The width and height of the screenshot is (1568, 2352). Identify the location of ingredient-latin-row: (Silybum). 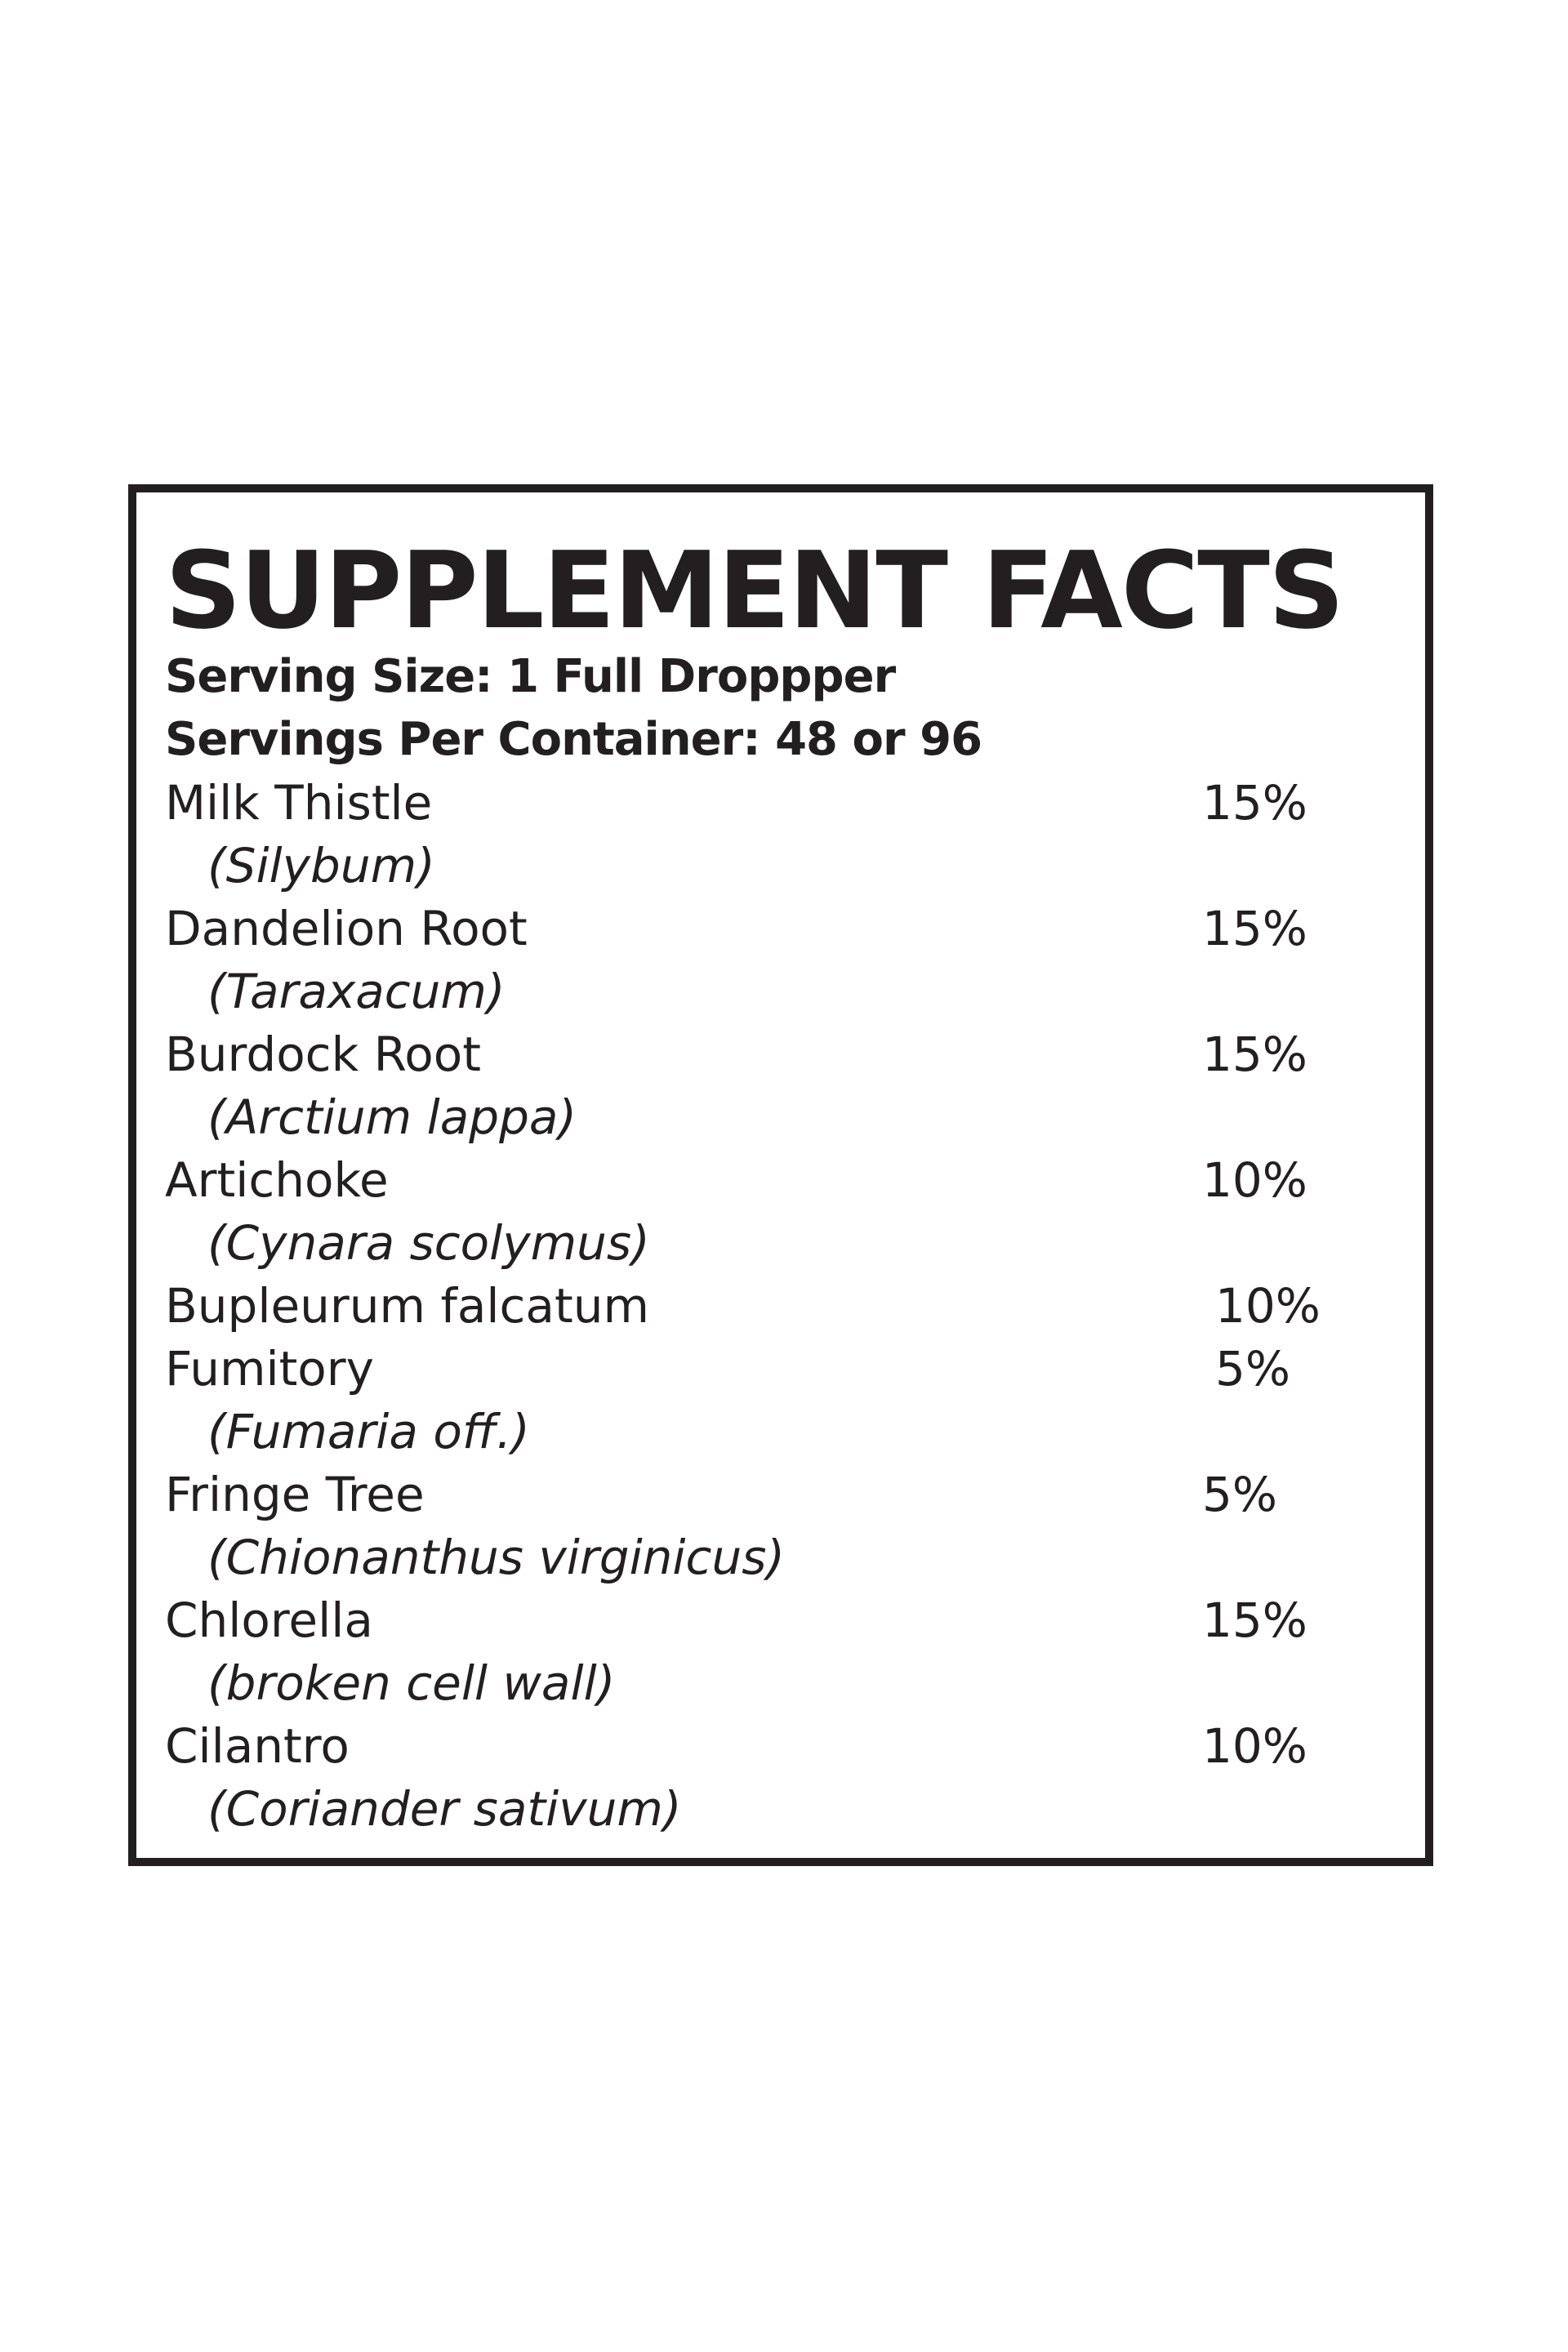
(777, 866).